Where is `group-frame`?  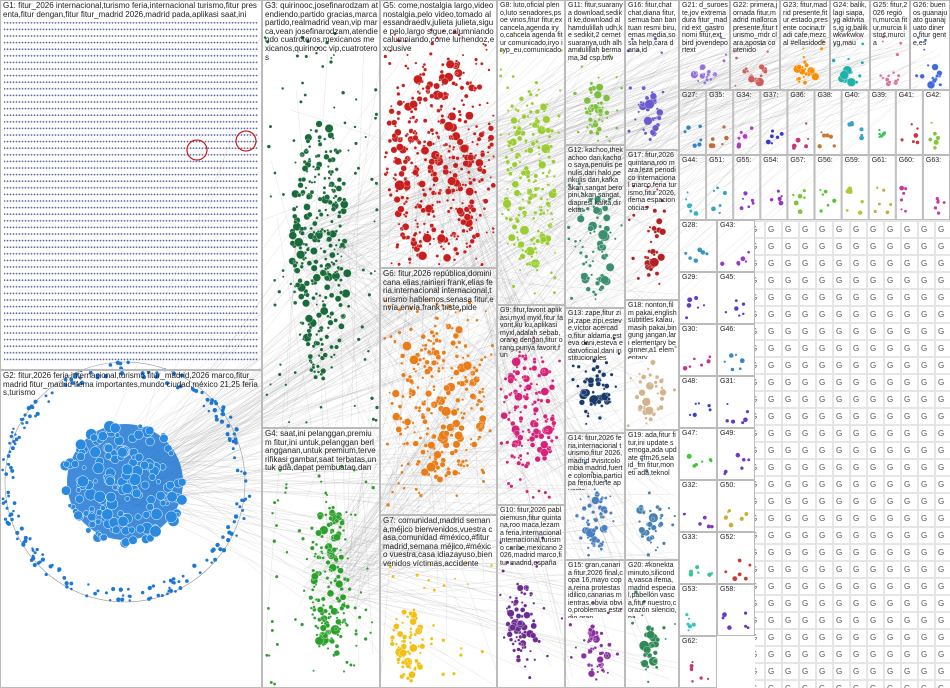 group-frame is located at coordinates (736, 454).